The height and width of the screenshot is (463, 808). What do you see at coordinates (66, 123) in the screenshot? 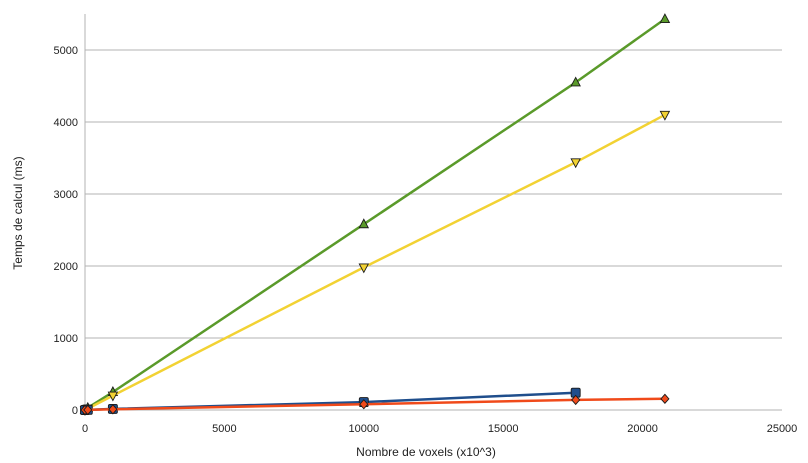
I see `y-tick-label: 4000` at bounding box center [66, 123].